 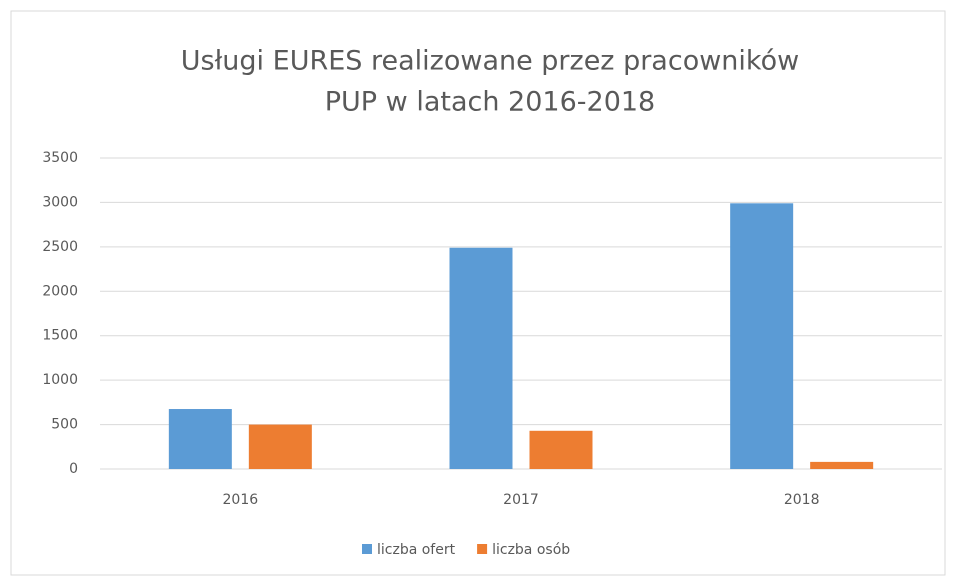 I want to click on x-tick-label: 2018, so click(x=802, y=500).